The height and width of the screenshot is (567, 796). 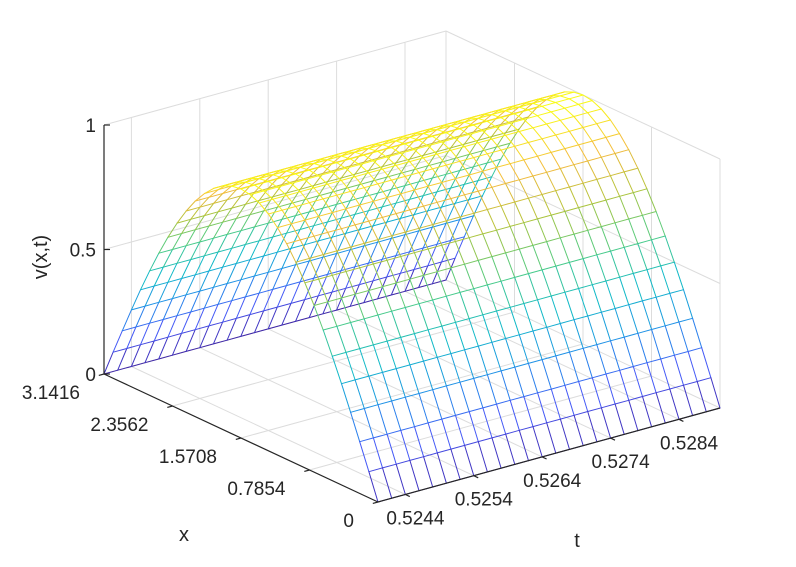 What do you see at coordinates (681, 420) in the screenshot?
I see `t-tick` at bounding box center [681, 420].